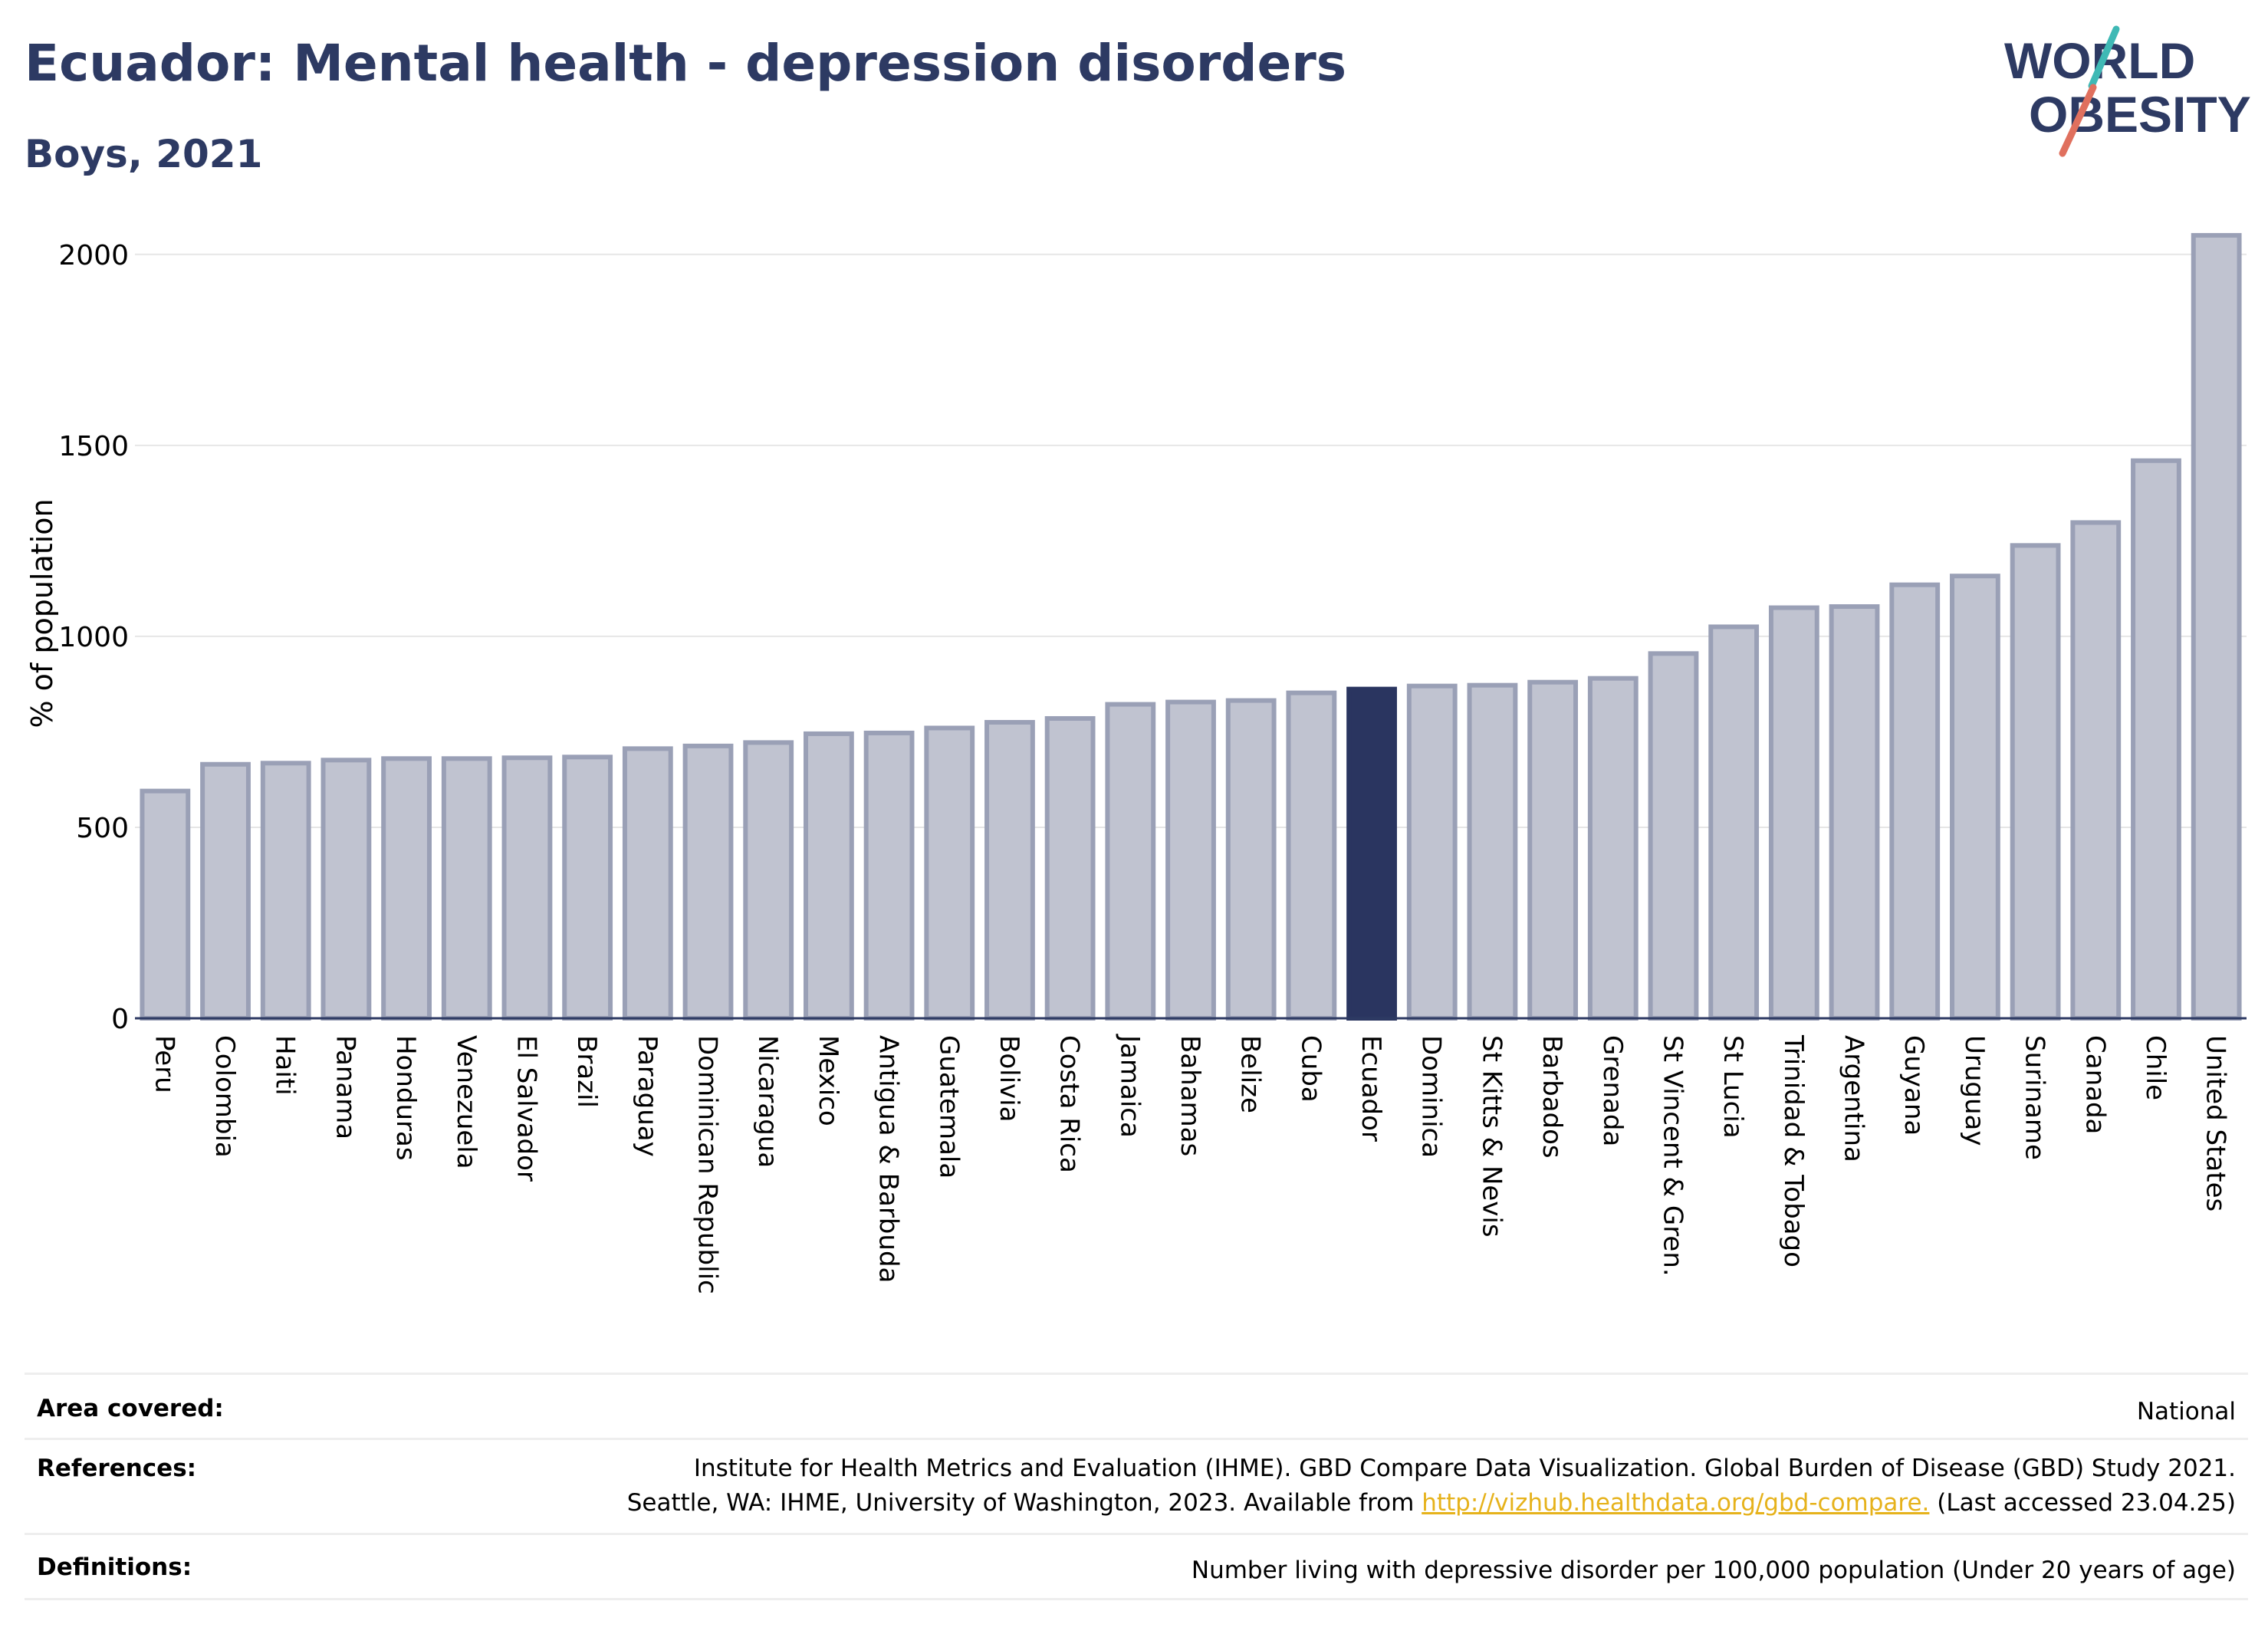 This screenshot has height=1634, width=2268. What do you see at coordinates (2035, 782) in the screenshot?
I see `bar-suriname` at bounding box center [2035, 782].